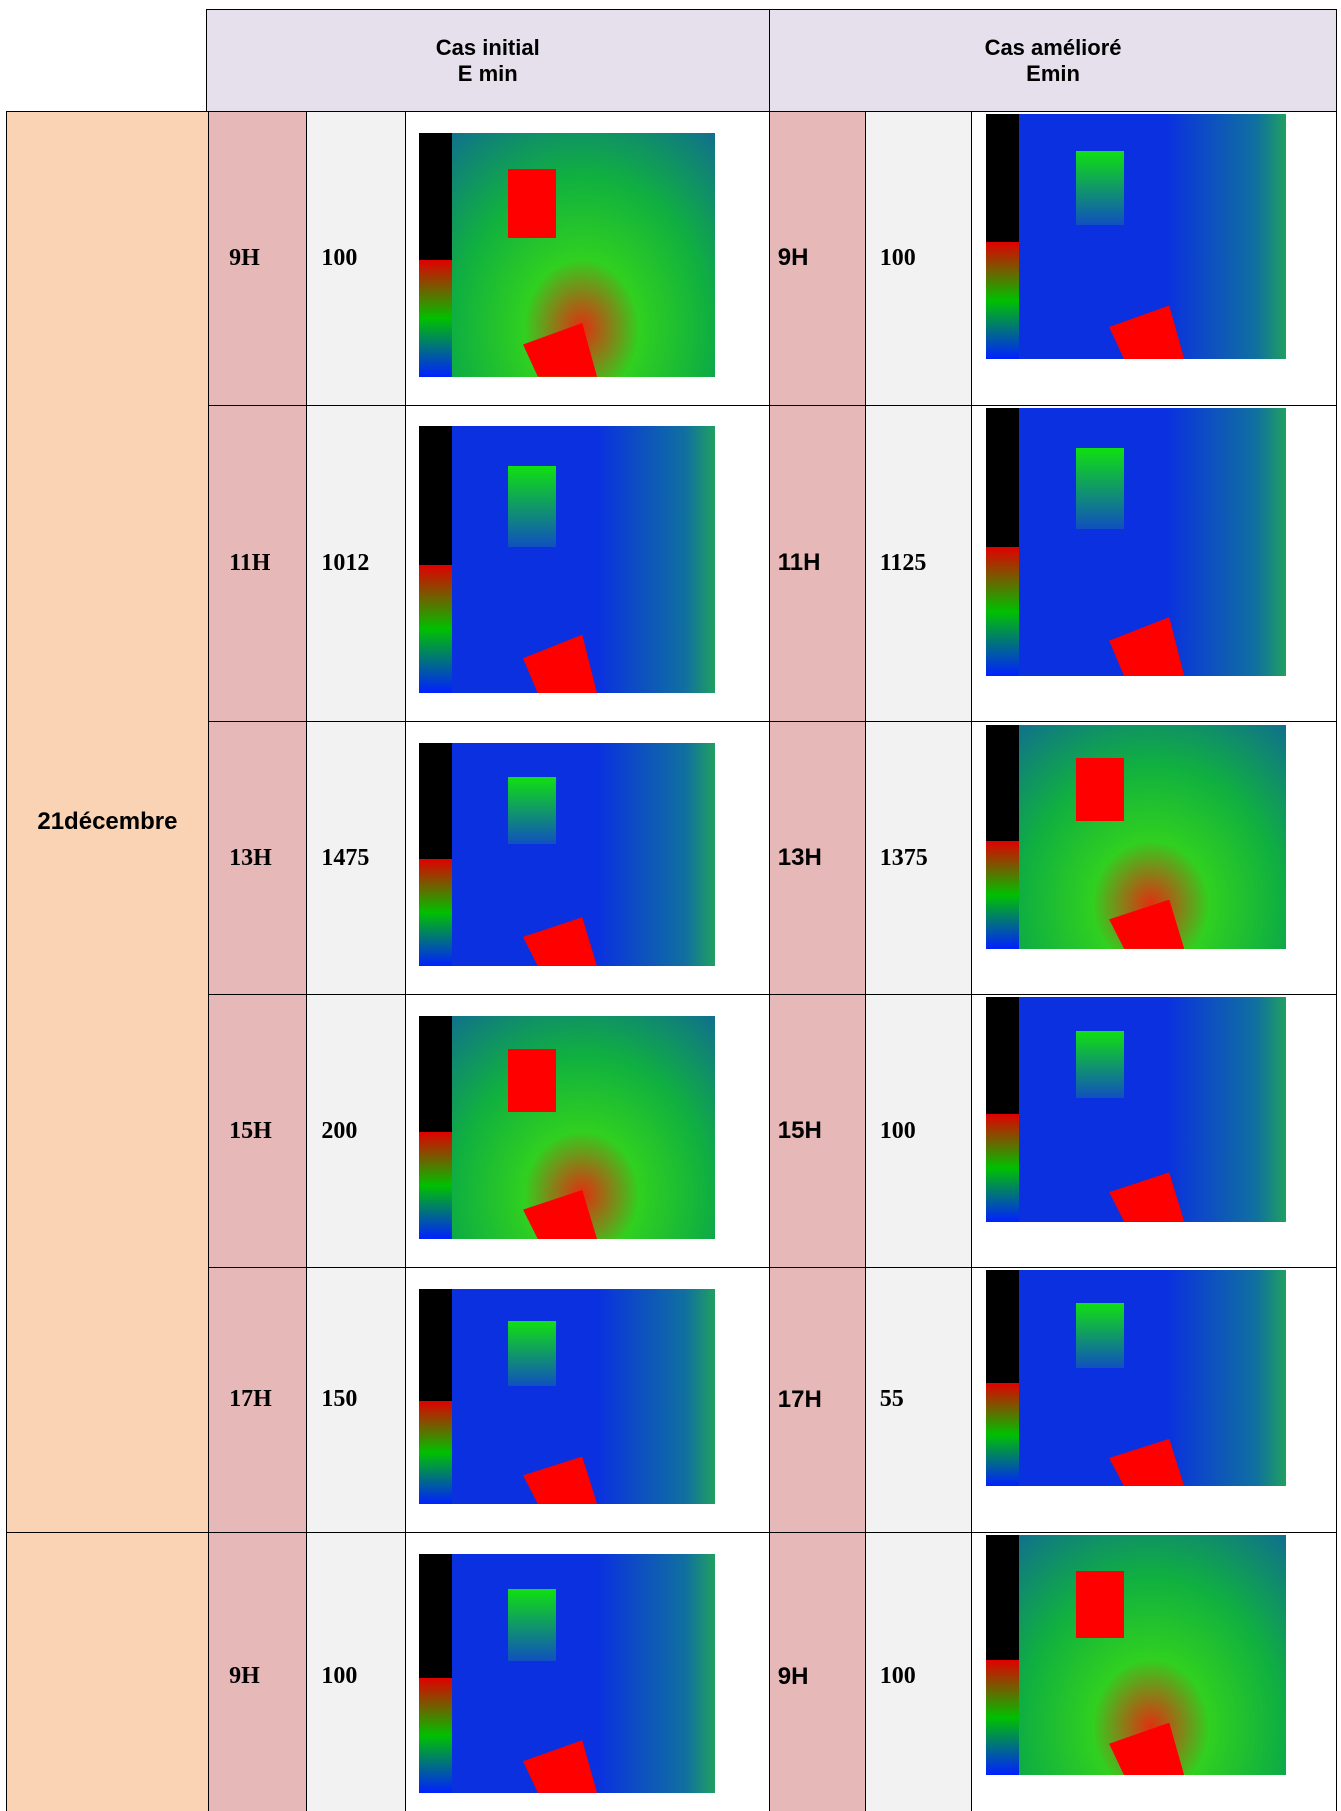  What do you see at coordinates (1053, 47) in the screenshot?
I see `header-title: Cas amélioré` at bounding box center [1053, 47].